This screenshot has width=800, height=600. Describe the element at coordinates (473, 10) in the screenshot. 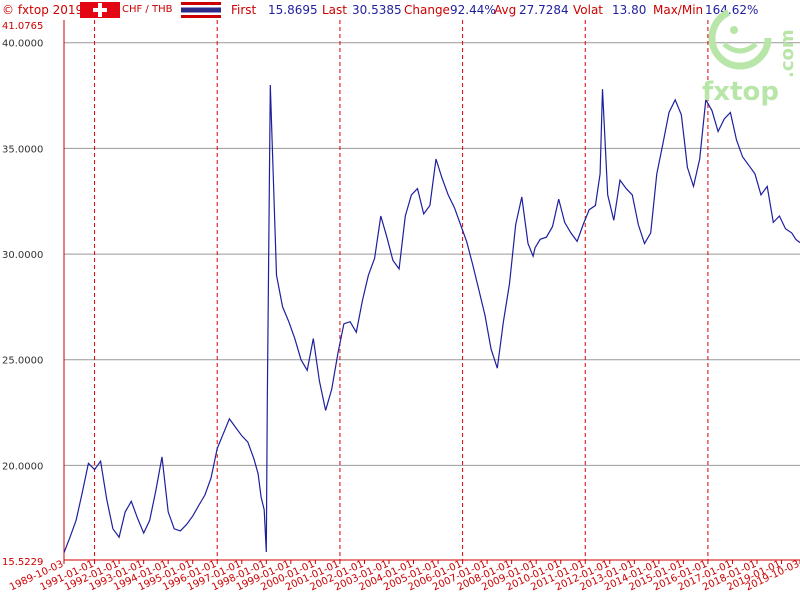

I see `change-value: 92.44%` at that location.